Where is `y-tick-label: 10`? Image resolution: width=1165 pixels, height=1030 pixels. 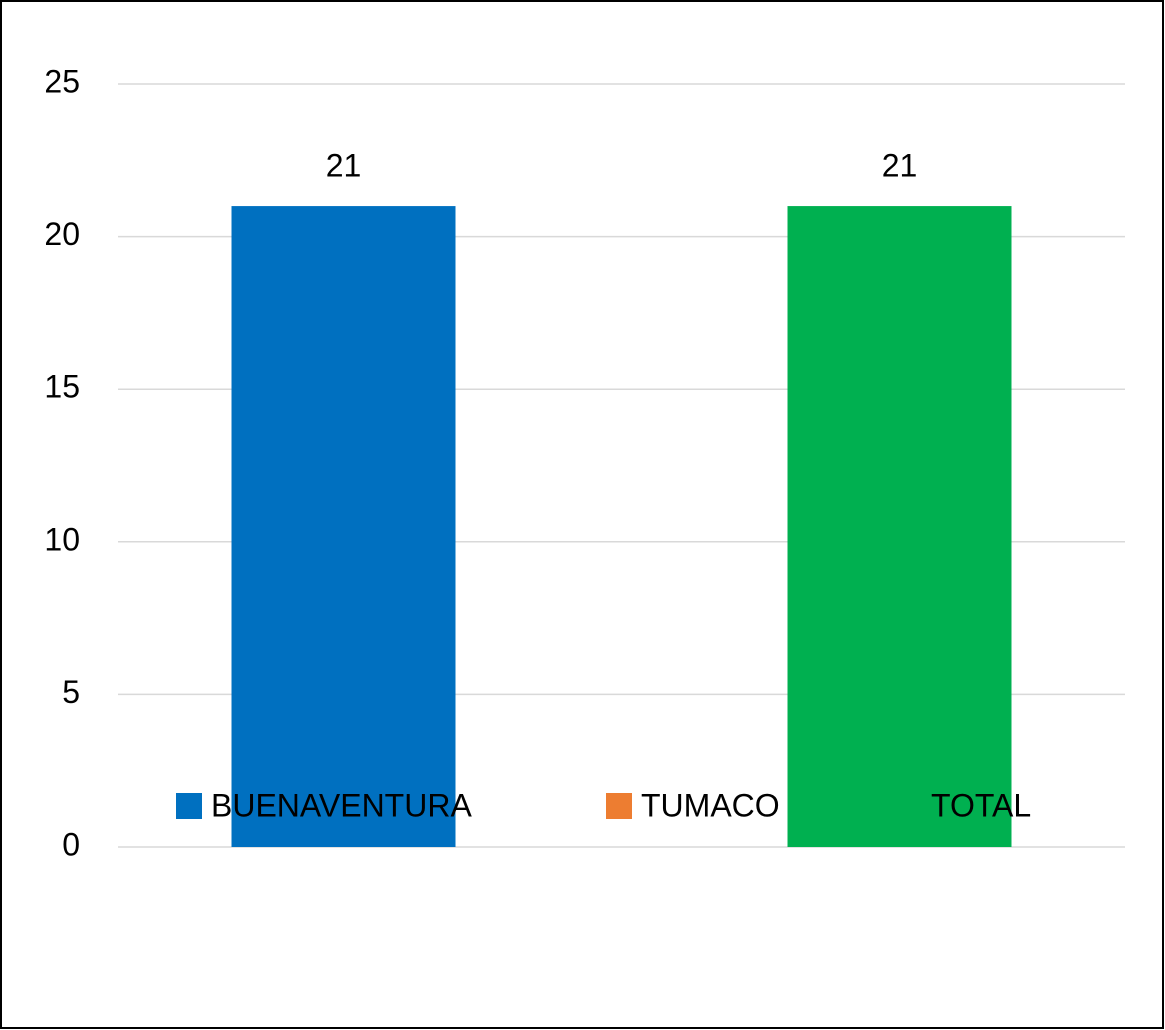 y-tick-label: 10 is located at coordinates (62, 539).